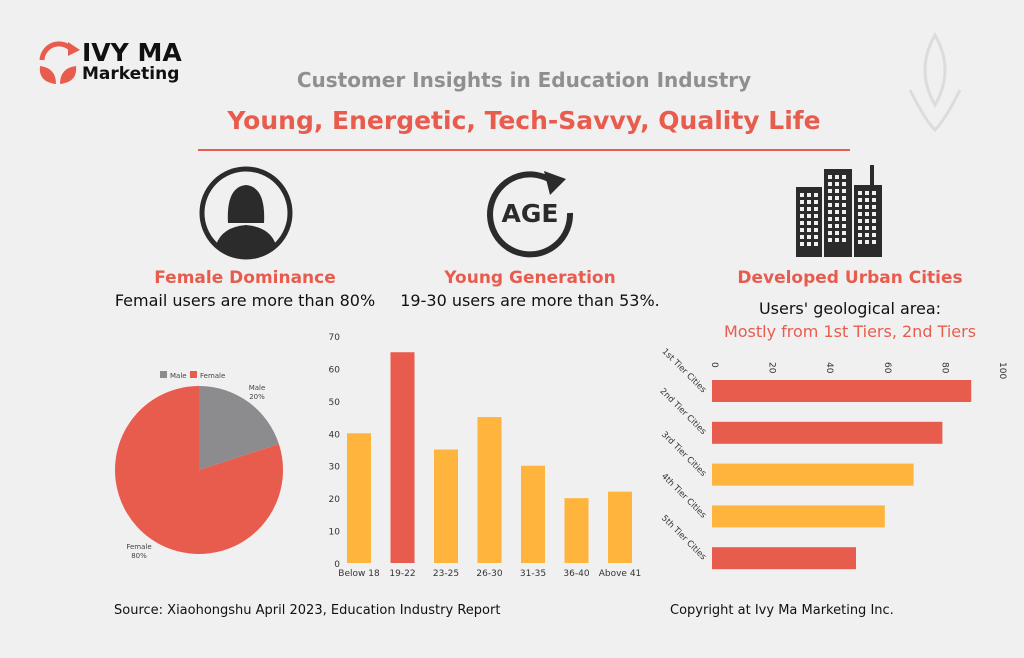 Image resolution: width=1024 pixels, height=658 pixels. I want to click on y-tick-label: 70, so click(335, 338).